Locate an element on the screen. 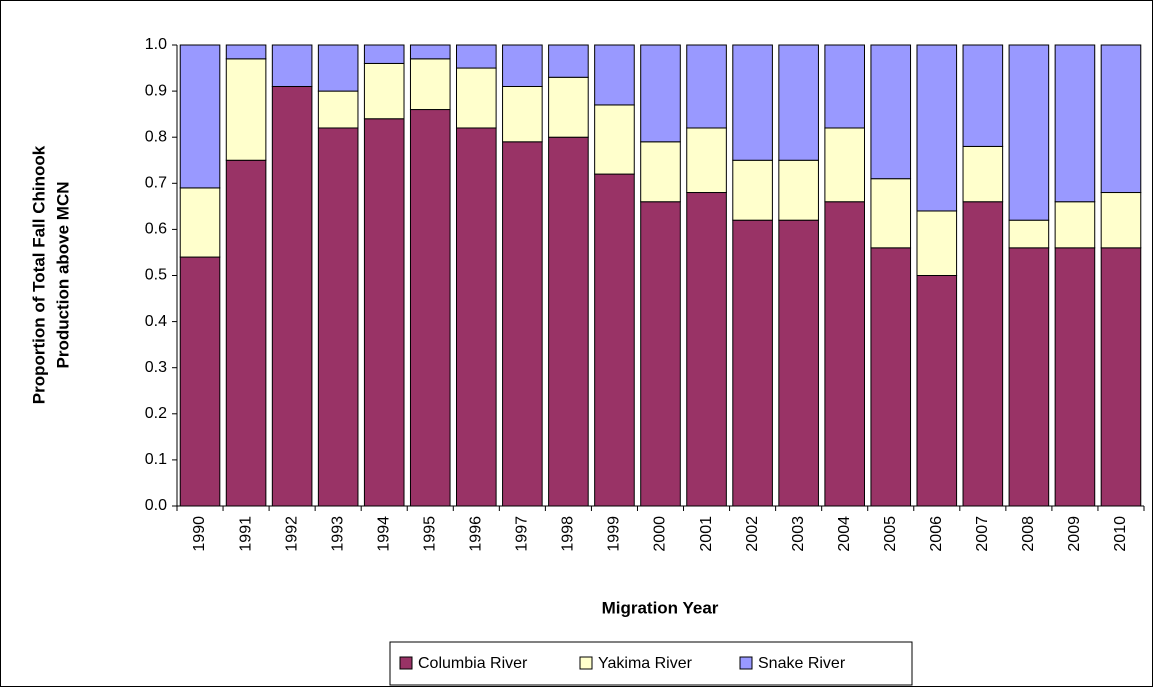  x-tick-label: 2002 is located at coordinates (752, 534).